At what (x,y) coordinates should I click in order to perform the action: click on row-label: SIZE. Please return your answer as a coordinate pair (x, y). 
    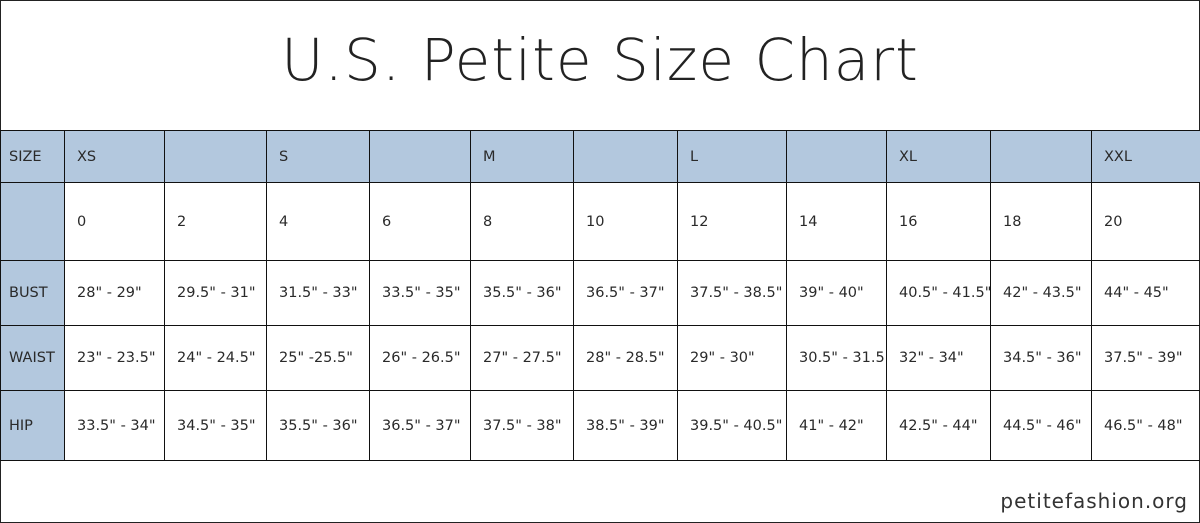
    Looking at the image, I should click on (32, 156).